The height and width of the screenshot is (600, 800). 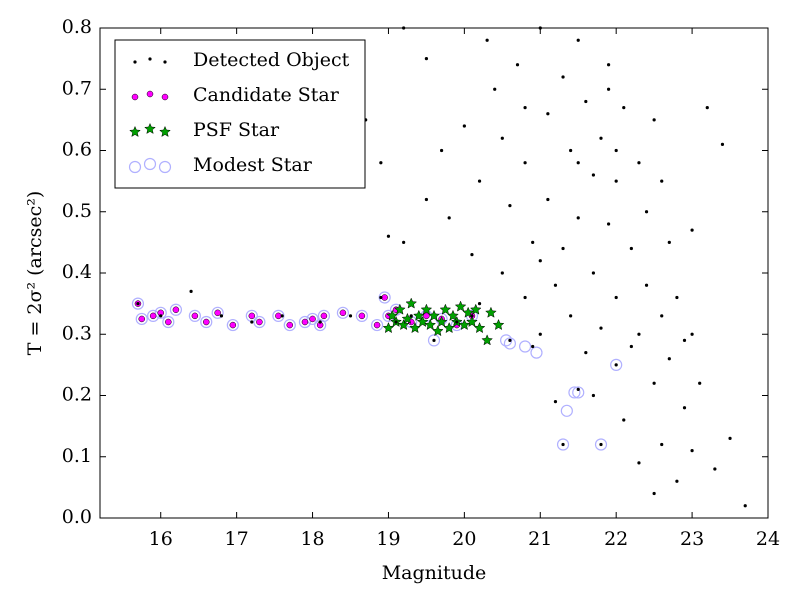 I want to click on x-tick-label: 21, so click(x=540, y=539).